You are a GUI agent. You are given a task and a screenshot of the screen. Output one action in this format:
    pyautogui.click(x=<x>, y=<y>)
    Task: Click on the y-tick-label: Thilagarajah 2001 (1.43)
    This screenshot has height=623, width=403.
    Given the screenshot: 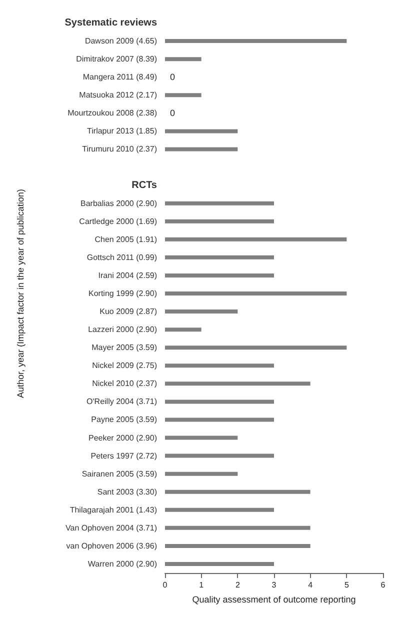 What is the action you would take?
    pyautogui.click(x=114, y=509)
    